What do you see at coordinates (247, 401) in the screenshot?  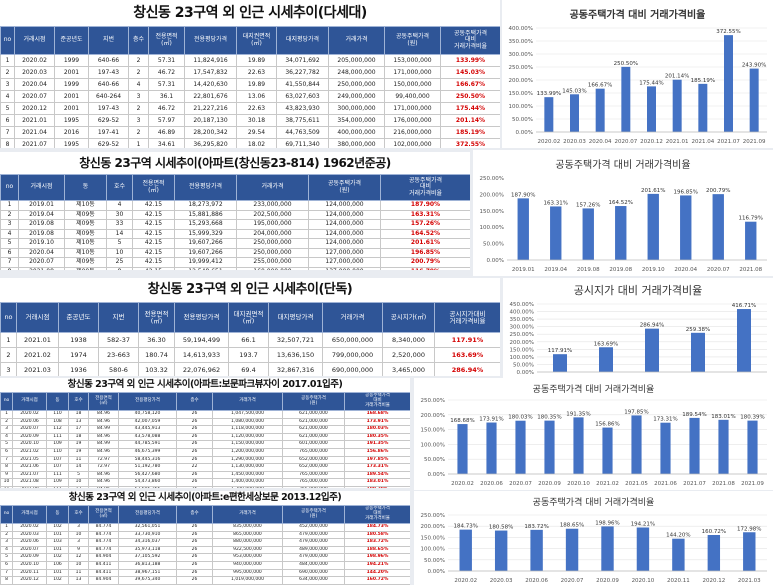 I see `column-header: 거래가격` at bounding box center [247, 401].